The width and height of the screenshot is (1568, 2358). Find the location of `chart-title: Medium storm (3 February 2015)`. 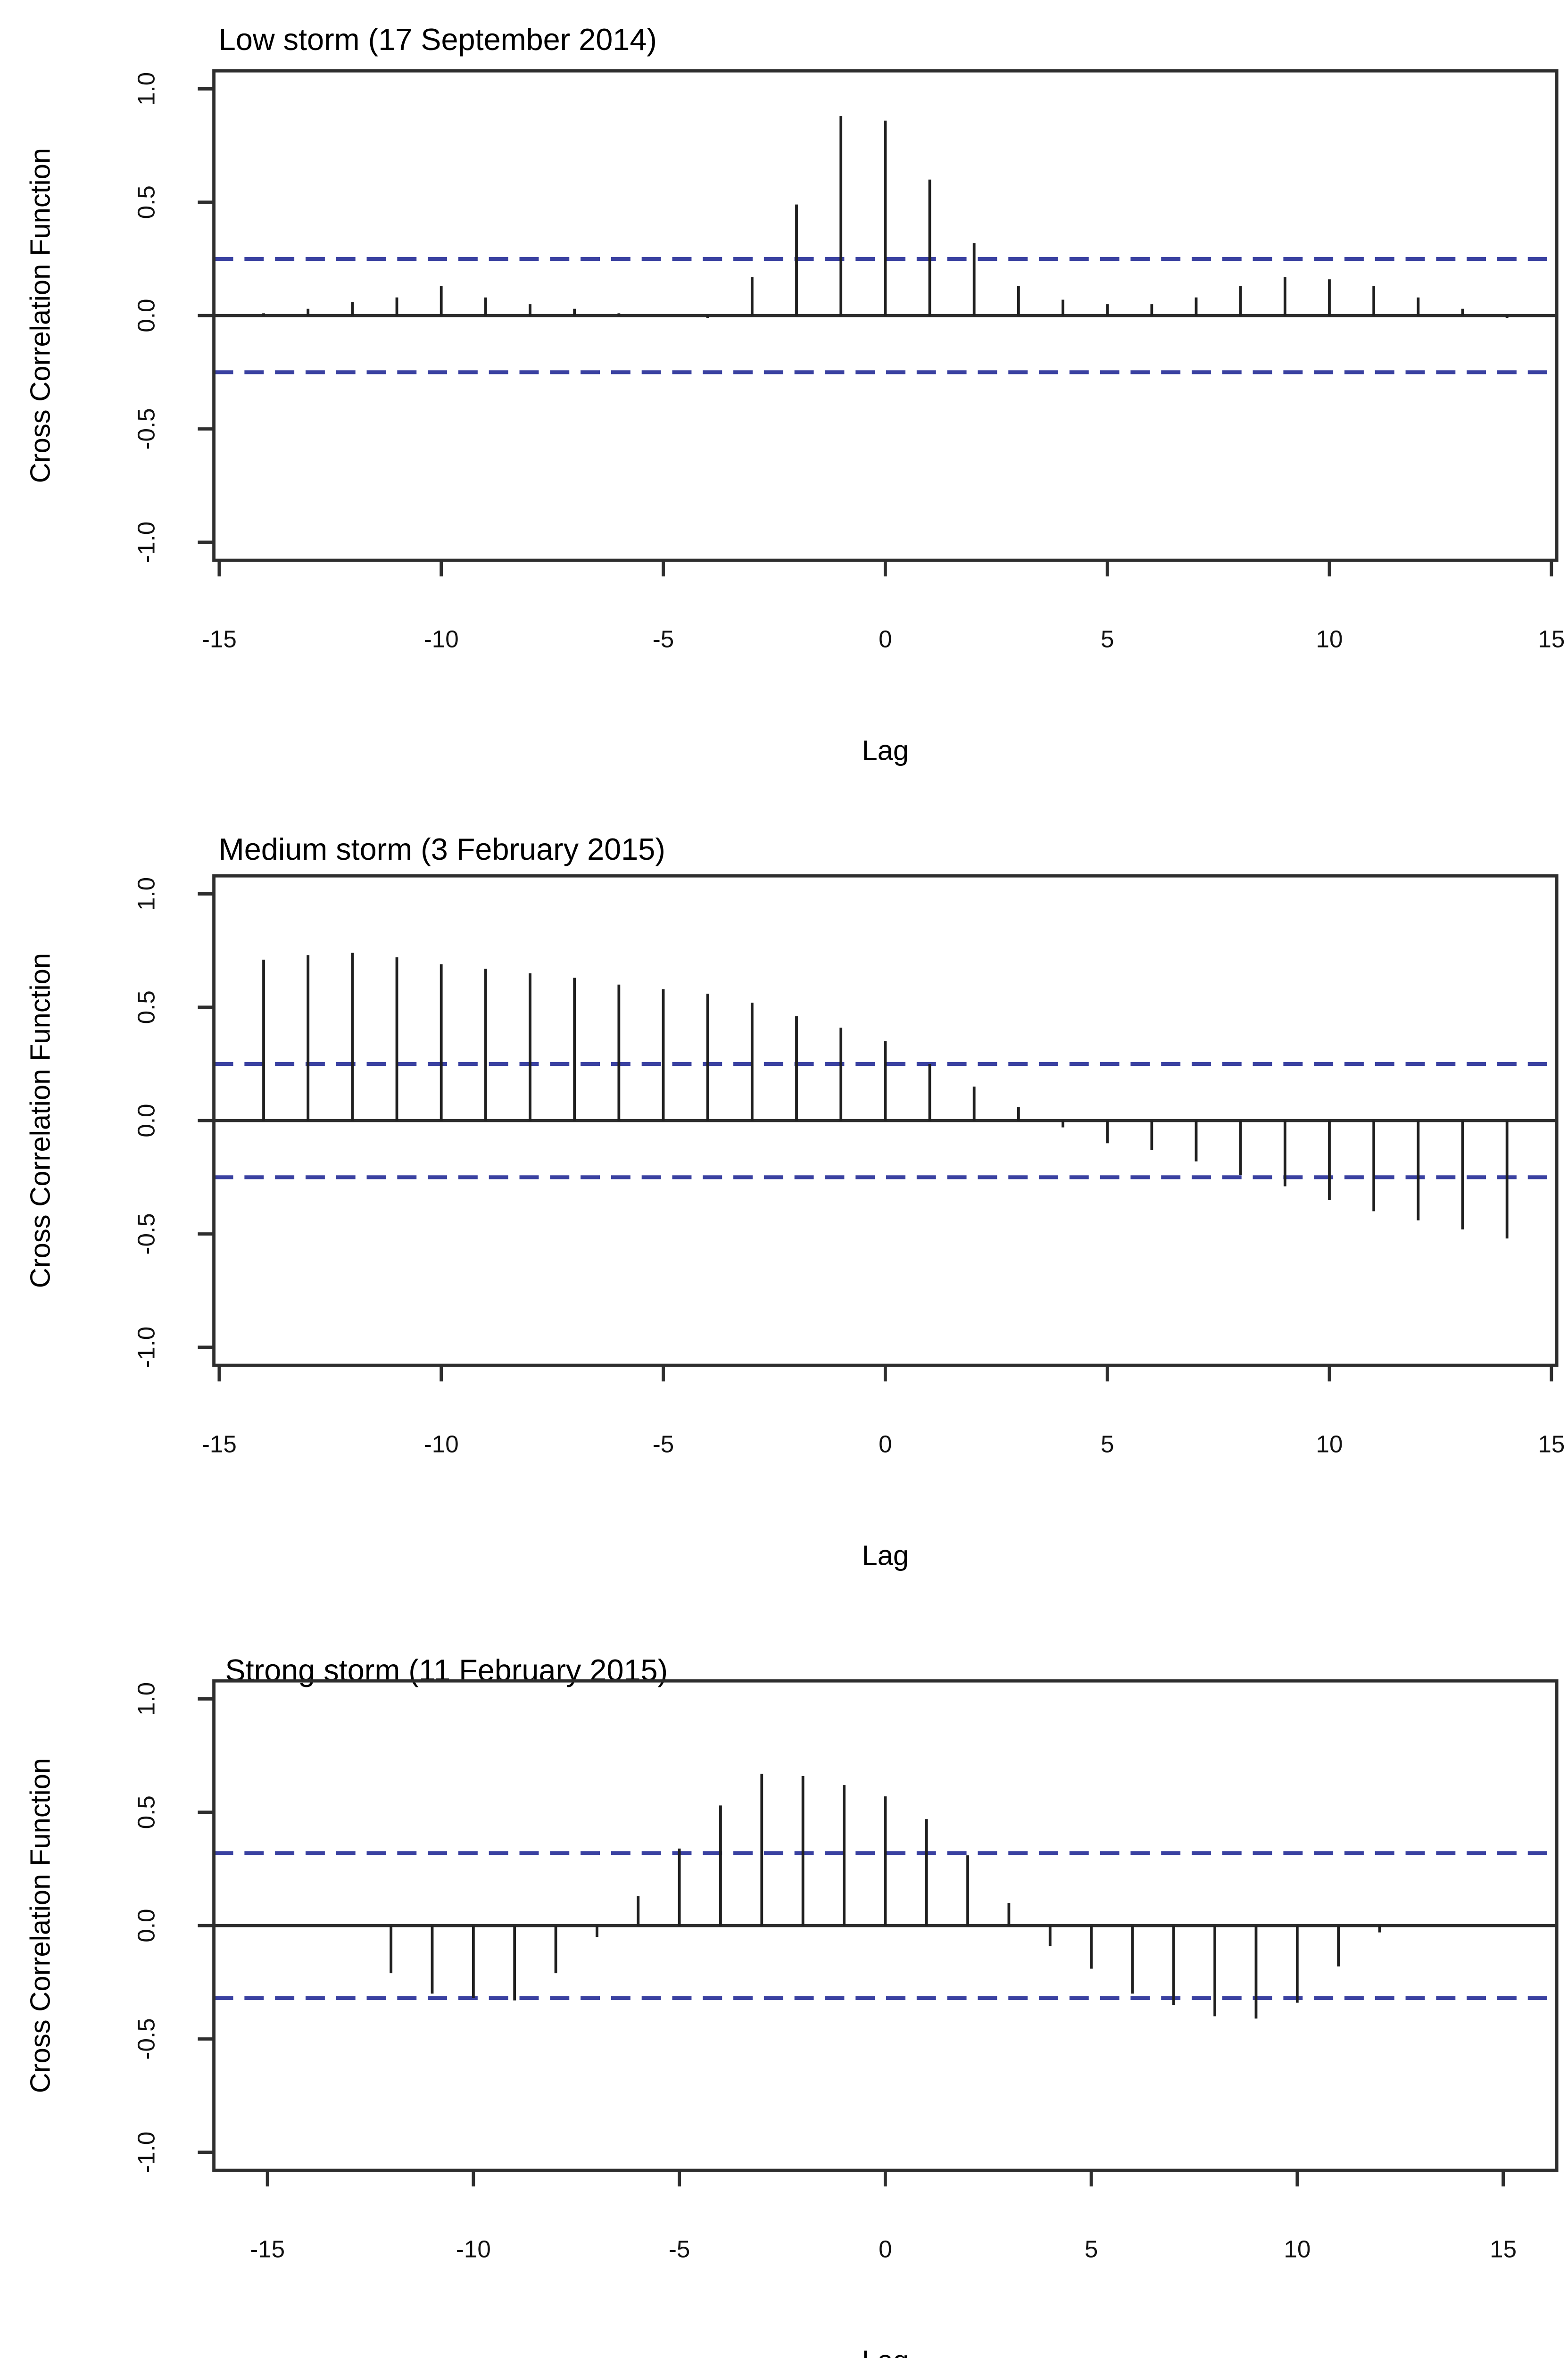

chart-title: Medium storm (3 February 2015) is located at coordinates (442, 849).